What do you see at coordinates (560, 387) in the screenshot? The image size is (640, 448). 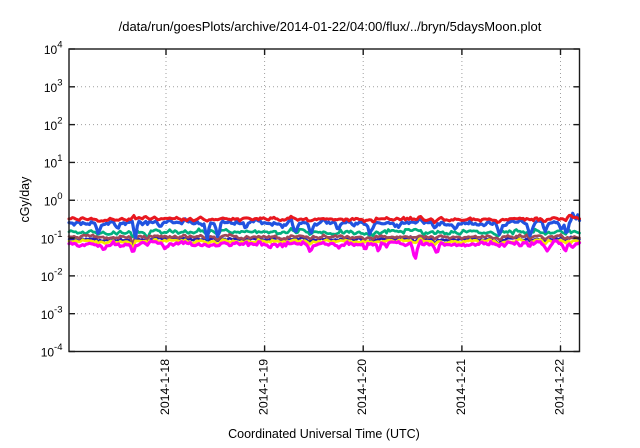 I see `svg-text: 2014-1-22` at bounding box center [560, 387].